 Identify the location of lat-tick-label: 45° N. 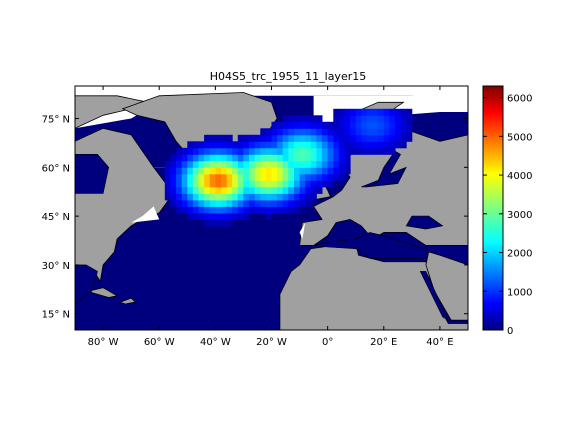
(56, 217).